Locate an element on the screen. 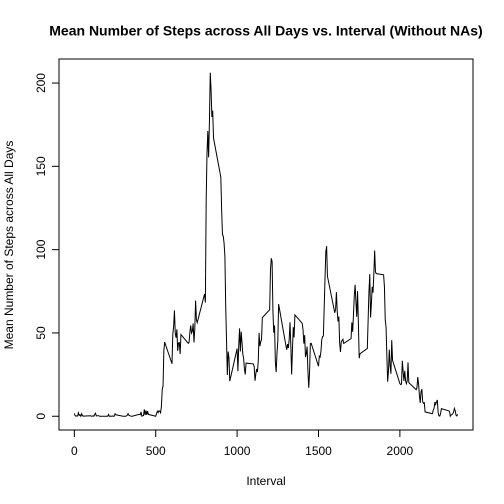 The height and width of the screenshot is (504, 504). x-tick-label: 2000 is located at coordinates (400, 451).